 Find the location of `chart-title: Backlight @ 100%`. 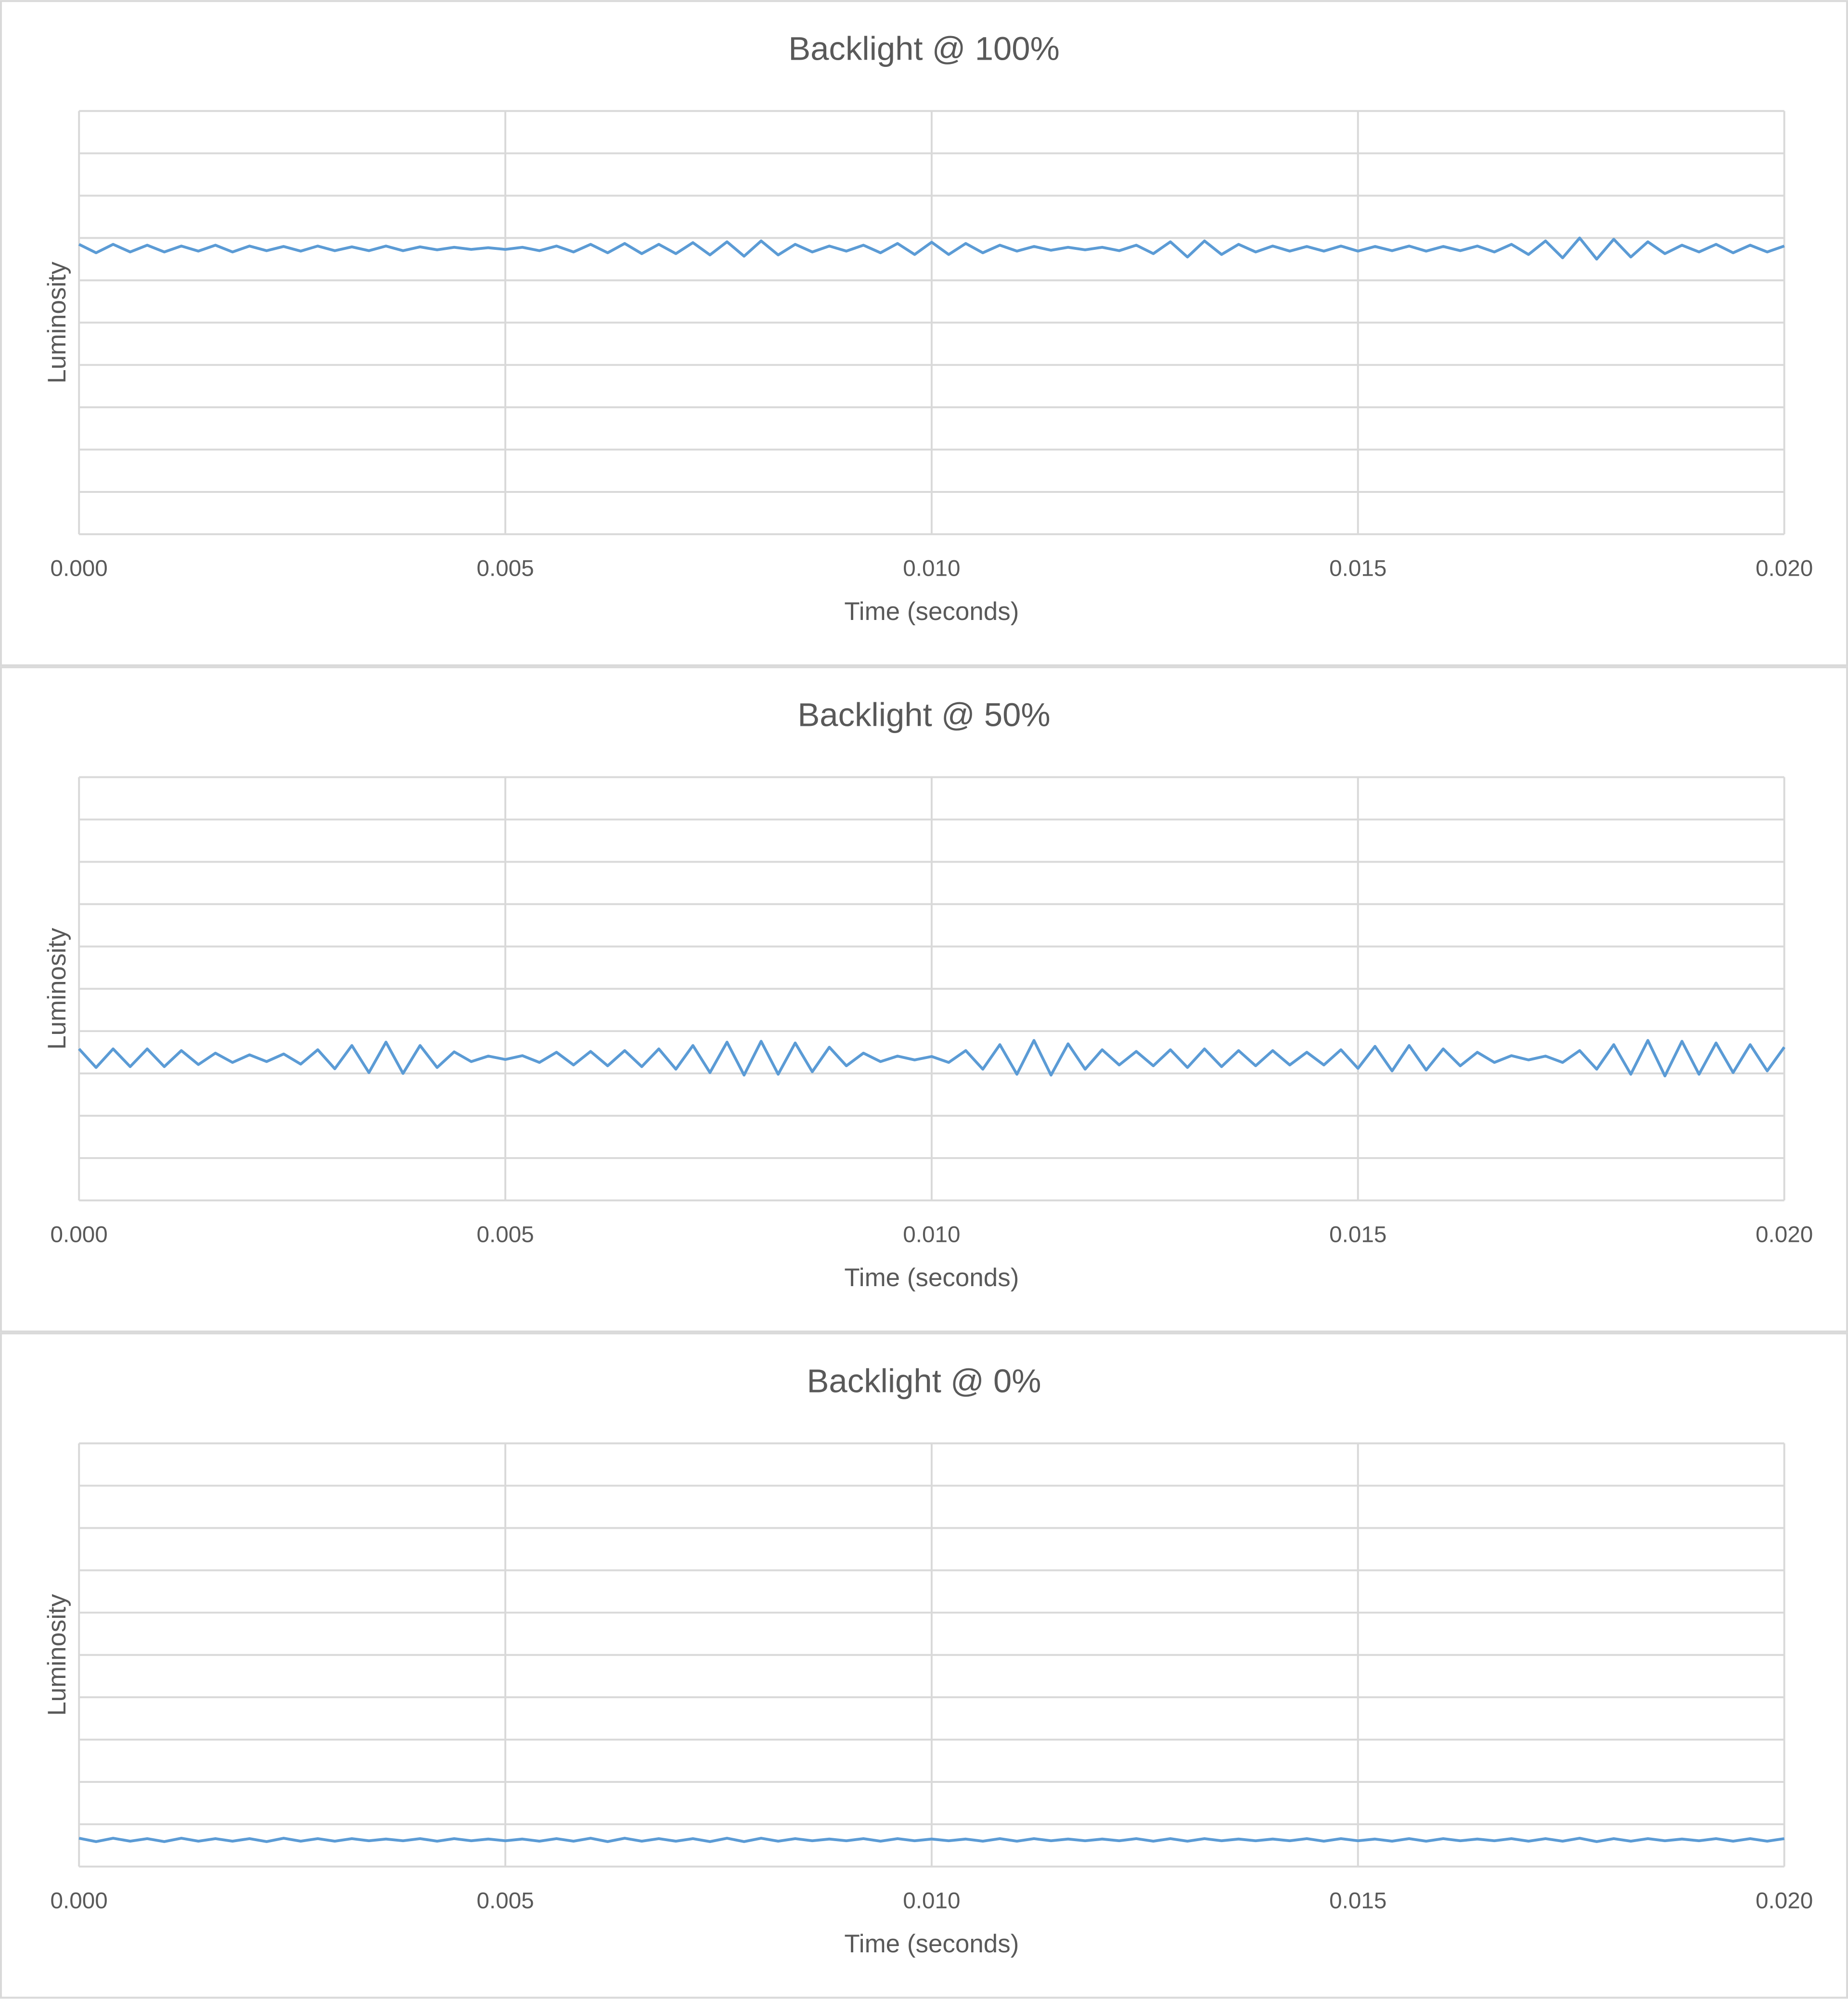

chart-title: Backlight @ 100% is located at coordinates (924, 49).